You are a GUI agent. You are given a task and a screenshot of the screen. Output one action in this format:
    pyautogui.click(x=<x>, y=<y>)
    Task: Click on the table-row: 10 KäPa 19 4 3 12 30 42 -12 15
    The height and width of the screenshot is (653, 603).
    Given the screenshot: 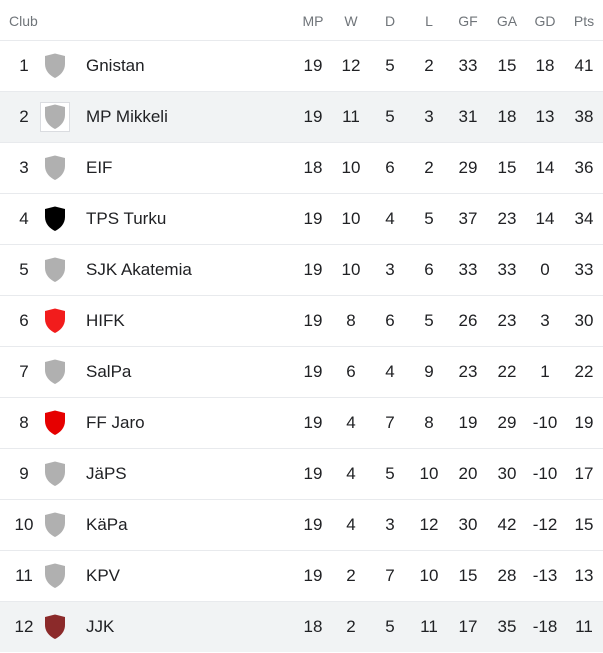 What is the action you would take?
    pyautogui.click(x=301, y=524)
    